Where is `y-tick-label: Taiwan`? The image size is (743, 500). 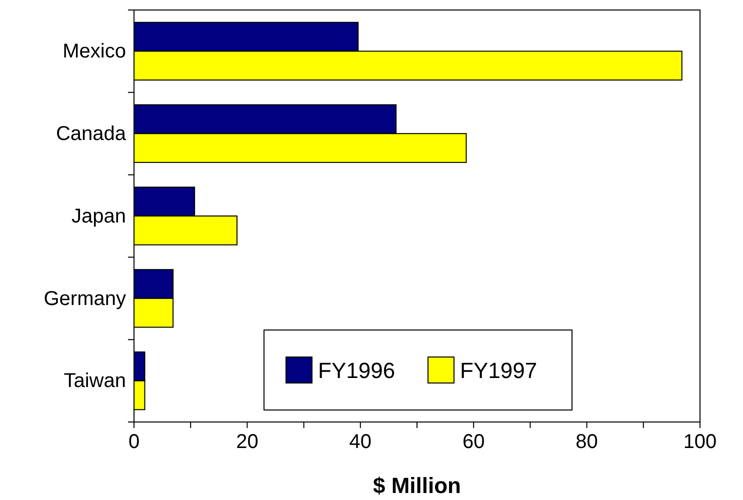
y-tick-label: Taiwan is located at coordinates (95, 381).